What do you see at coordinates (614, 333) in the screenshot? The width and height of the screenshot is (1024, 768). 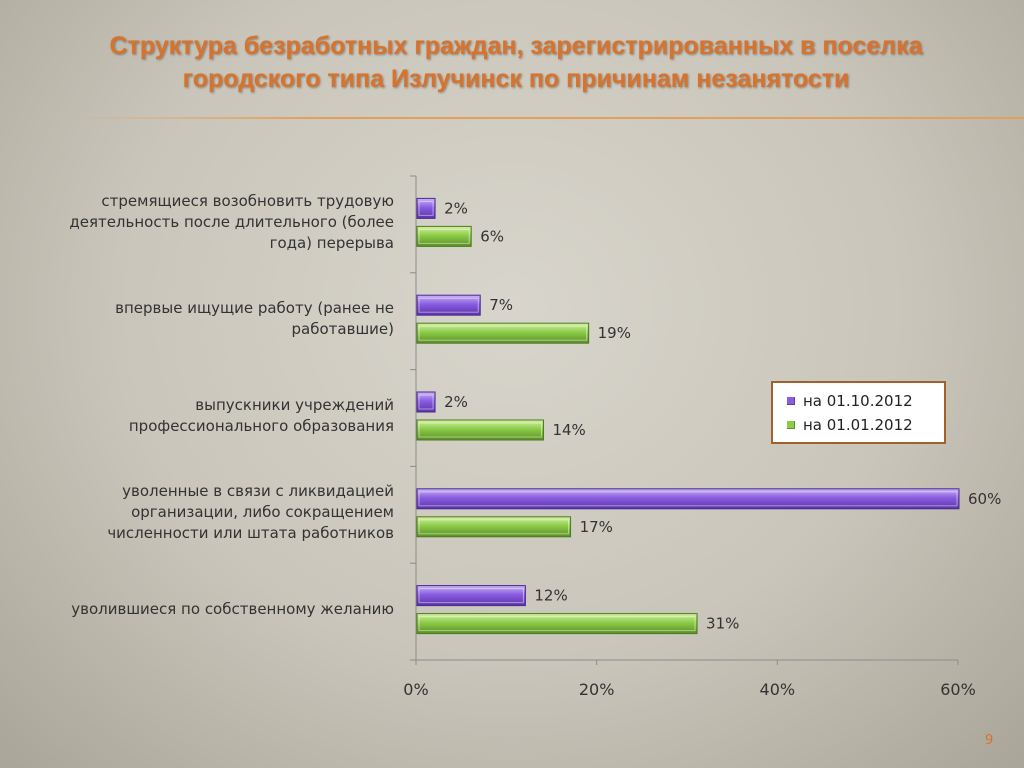 I see `data-label: 19%` at bounding box center [614, 333].